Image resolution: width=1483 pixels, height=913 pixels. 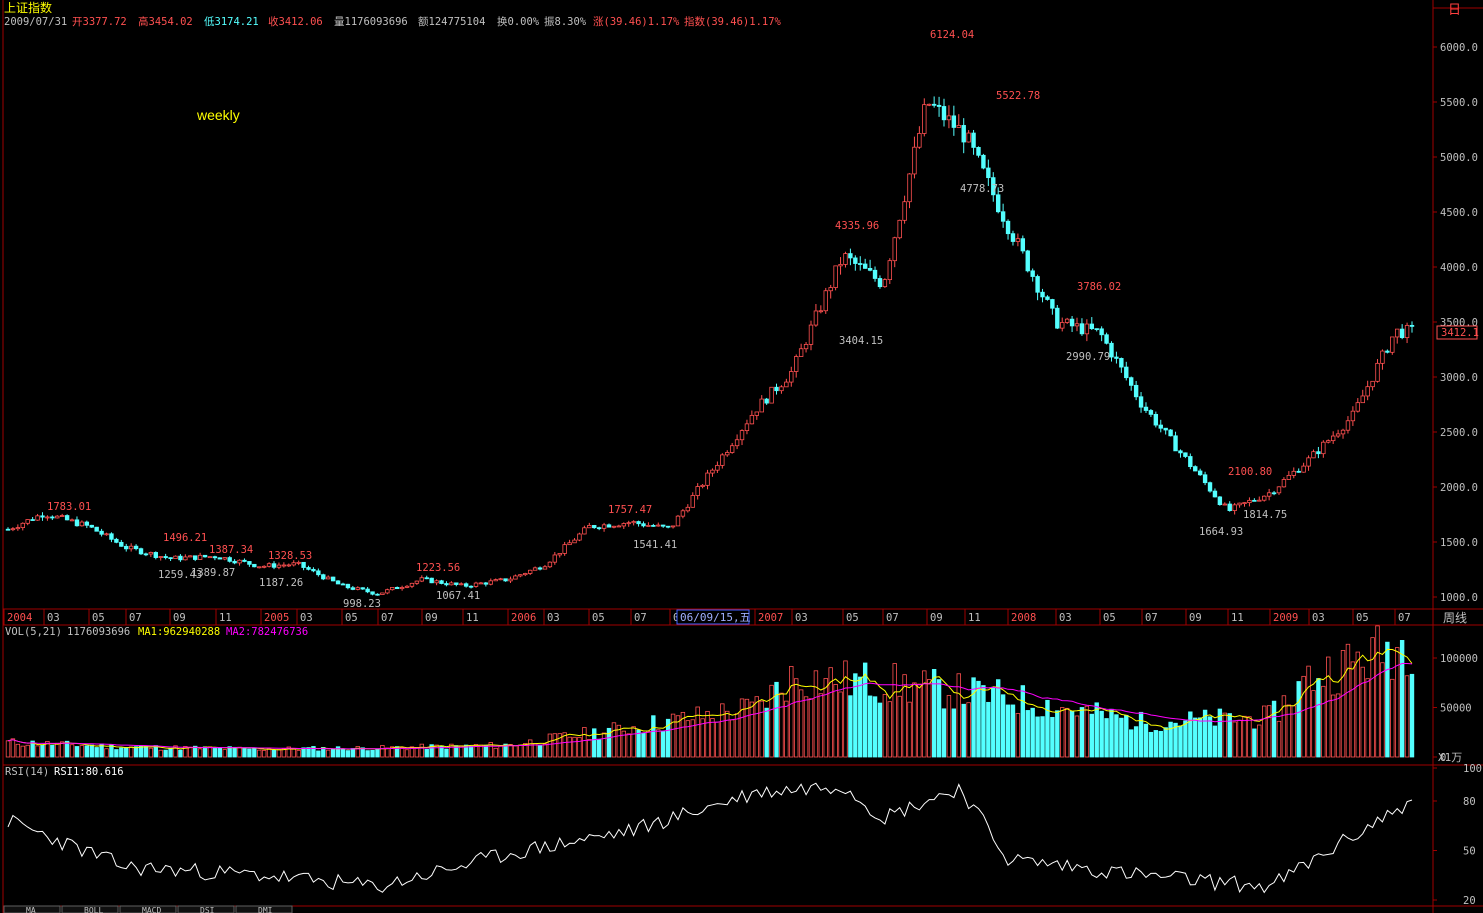 What do you see at coordinates (206, 909) in the screenshot?
I see `indicator-tab-dsi` at bounding box center [206, 909].